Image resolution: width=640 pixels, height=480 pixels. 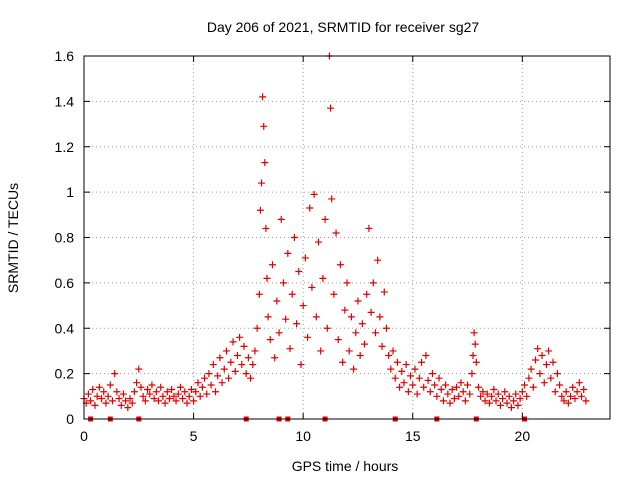 What do you see at coordinates (13, 238) in the screenshot?
I see `y-axis-label: SRMTID / TECUs` at bounding box center [13, 238].